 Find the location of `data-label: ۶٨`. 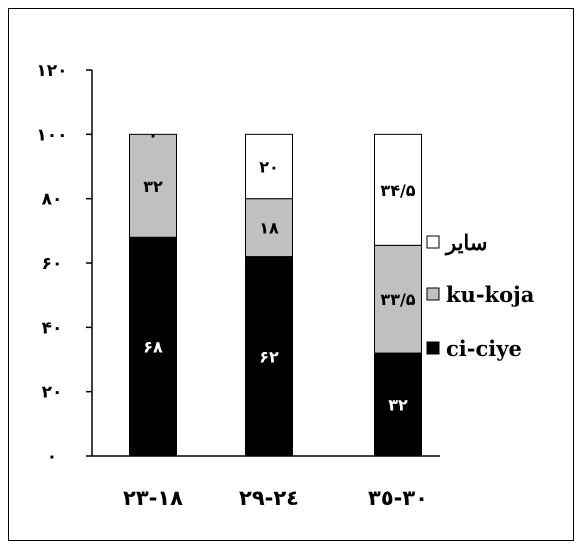

data-label: ۶٨ is located at coordinates (153, 347).